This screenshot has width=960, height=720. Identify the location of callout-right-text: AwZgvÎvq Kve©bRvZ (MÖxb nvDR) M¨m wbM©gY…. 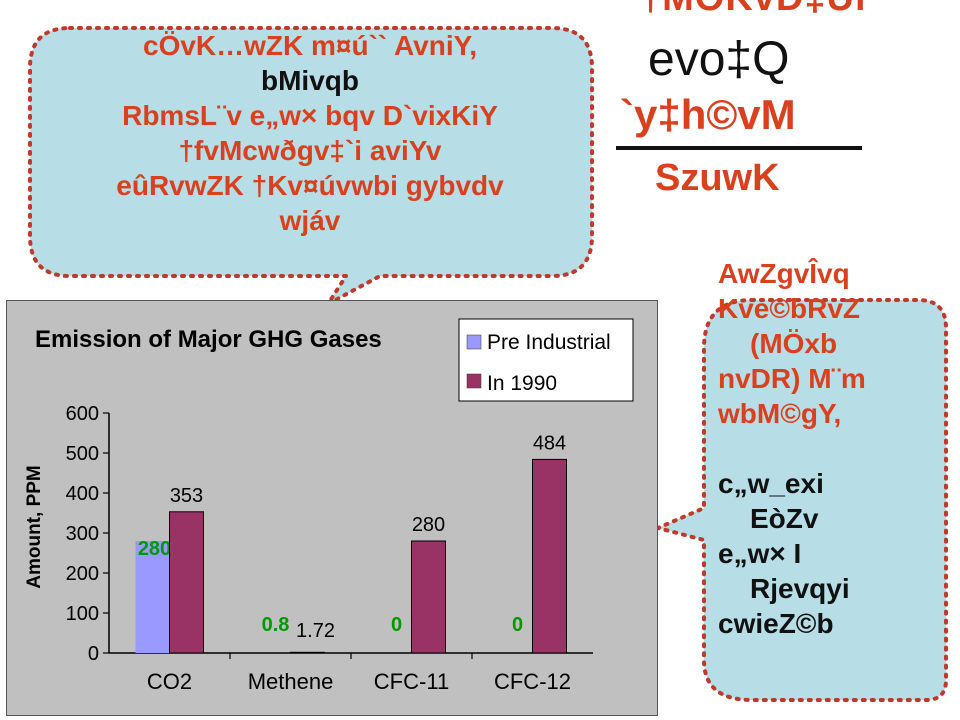
(834, 448).